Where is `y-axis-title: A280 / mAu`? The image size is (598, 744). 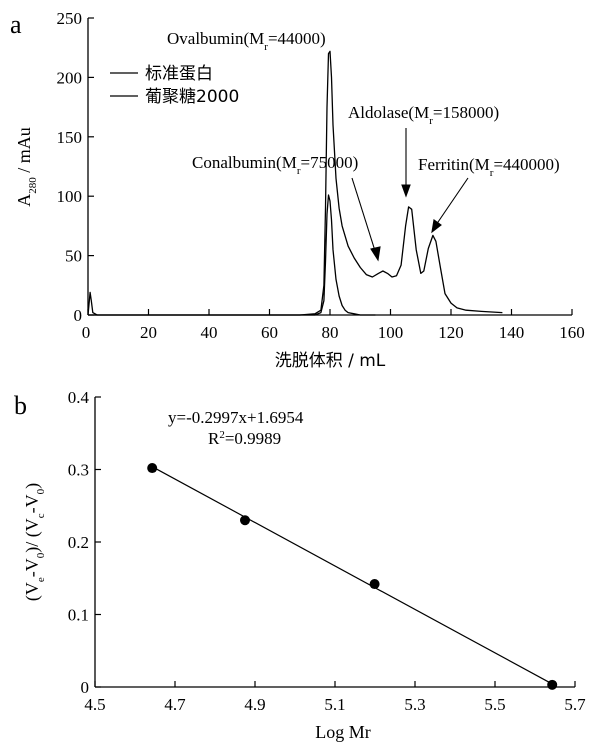 y-axis-title: A280 / mAu is located at coordinates (26, 167).